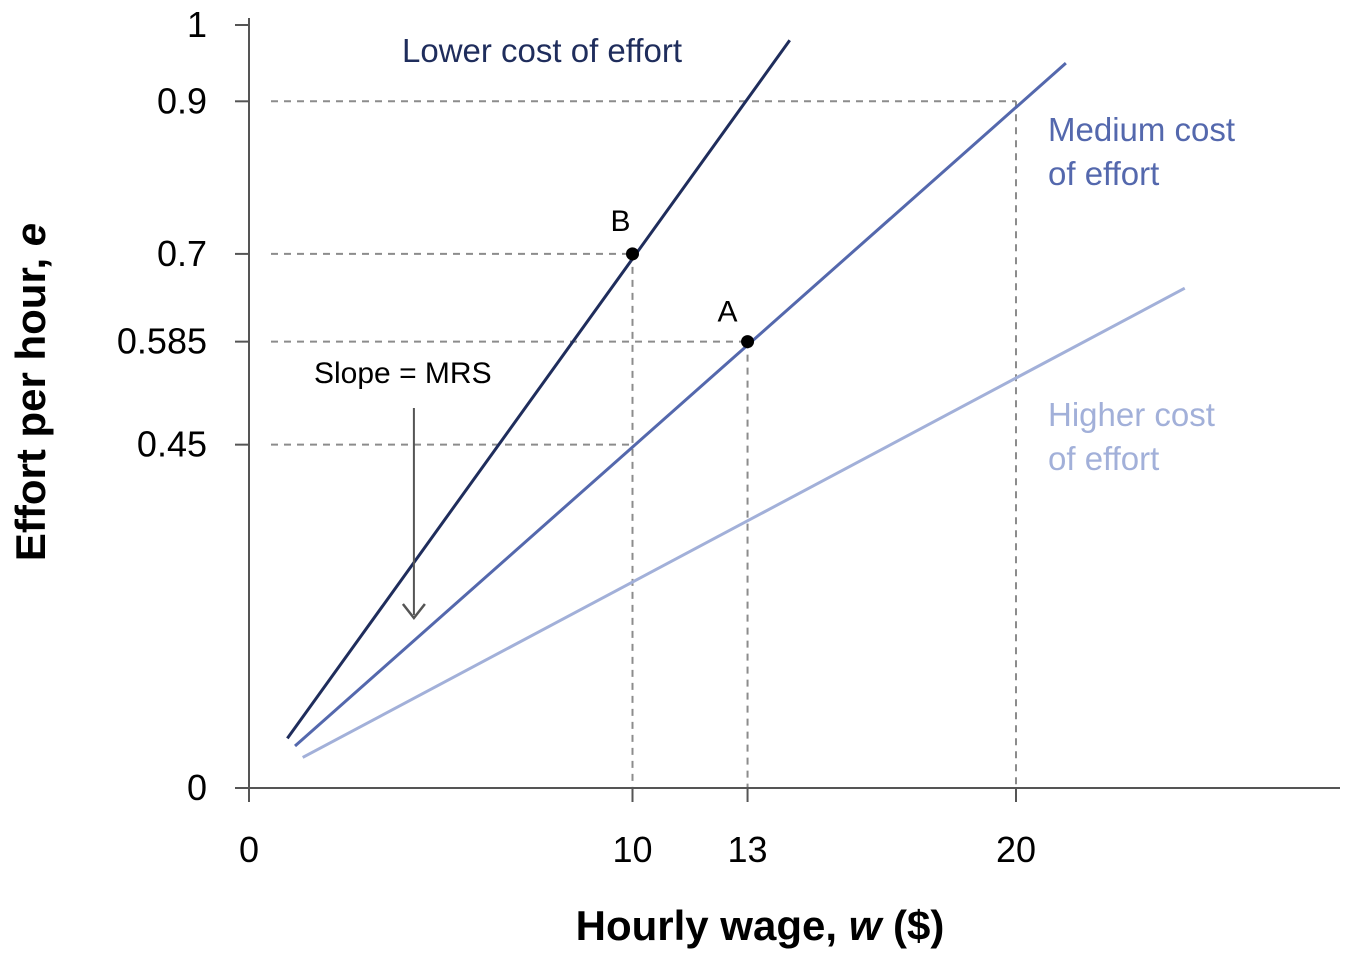 This screenshot has height=956, width=1347. I want to click on y-tick-label: 0, so click(197, 787).